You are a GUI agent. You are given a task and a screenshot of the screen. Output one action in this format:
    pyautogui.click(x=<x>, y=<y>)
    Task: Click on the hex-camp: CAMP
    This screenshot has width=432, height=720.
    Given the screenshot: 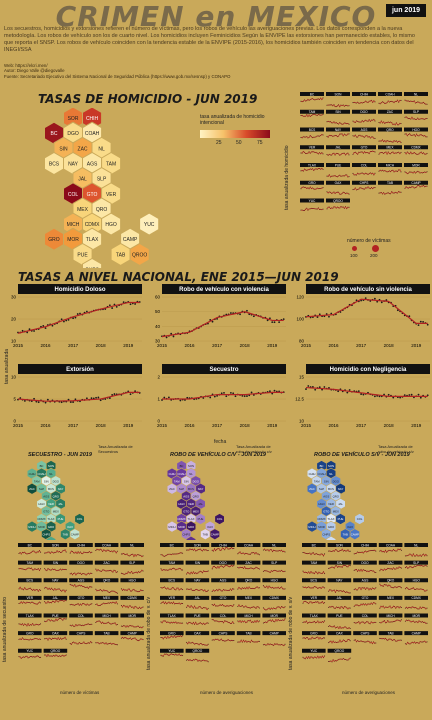 What is the action you would take?
    pyautogui.click(x=214, y=534)
    